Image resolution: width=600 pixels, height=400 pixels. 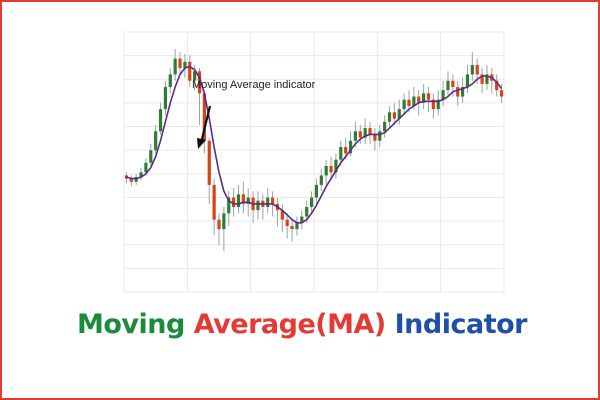 What do you see at coordinates (254, 114) in the screenshot?
I see `annotation: Moving Average indicator` at bounding box center [254, 114].